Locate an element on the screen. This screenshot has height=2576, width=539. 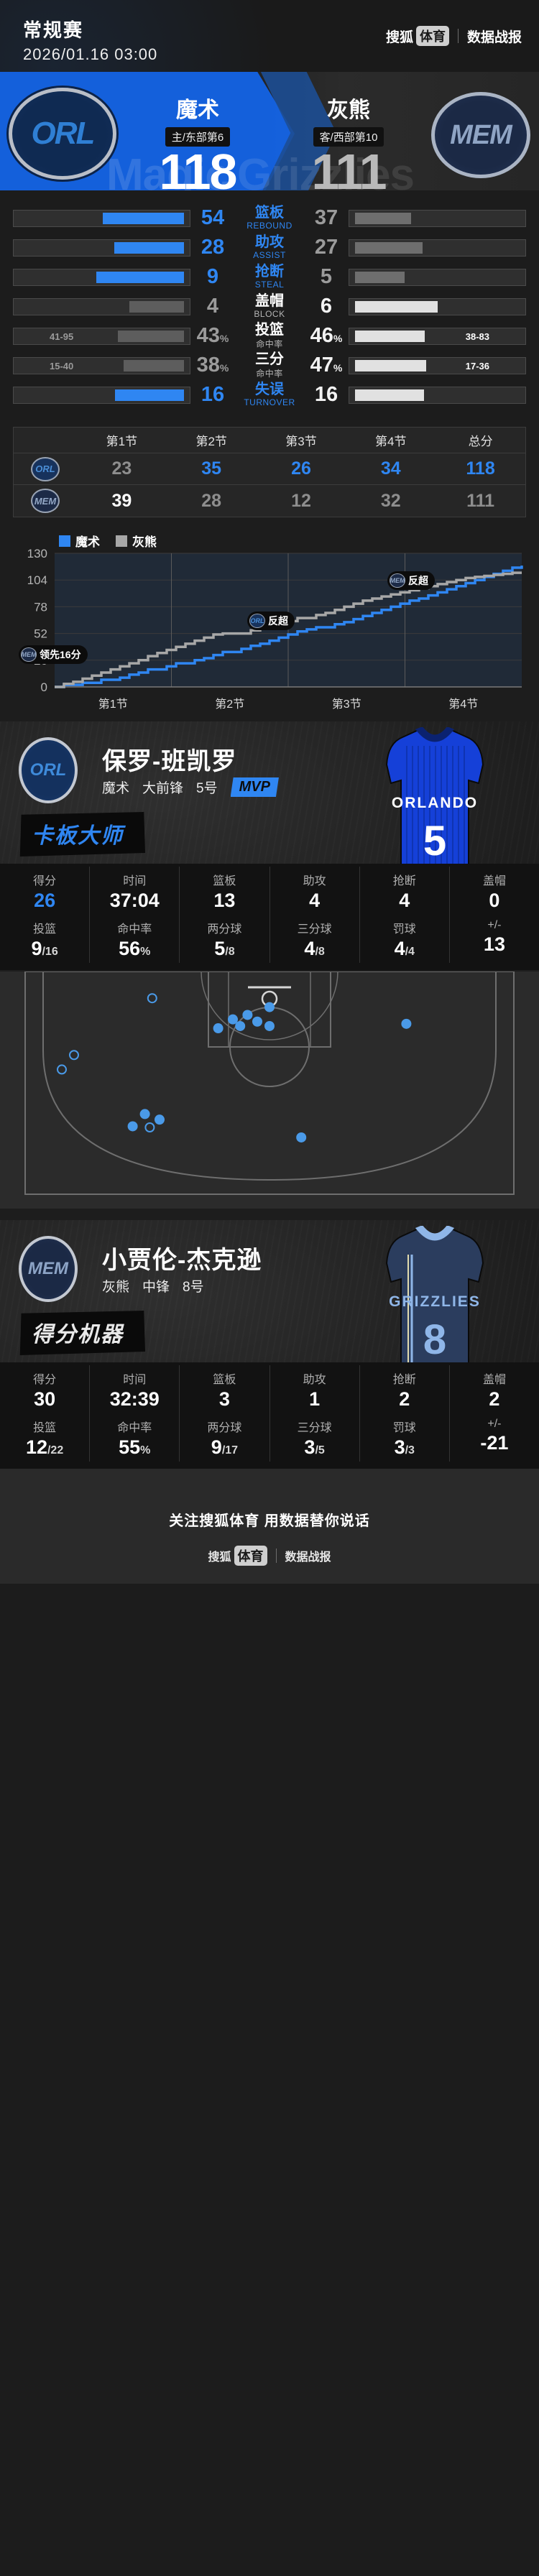
player-nickname: 卡板大师 is located at coordinates (82, 834).